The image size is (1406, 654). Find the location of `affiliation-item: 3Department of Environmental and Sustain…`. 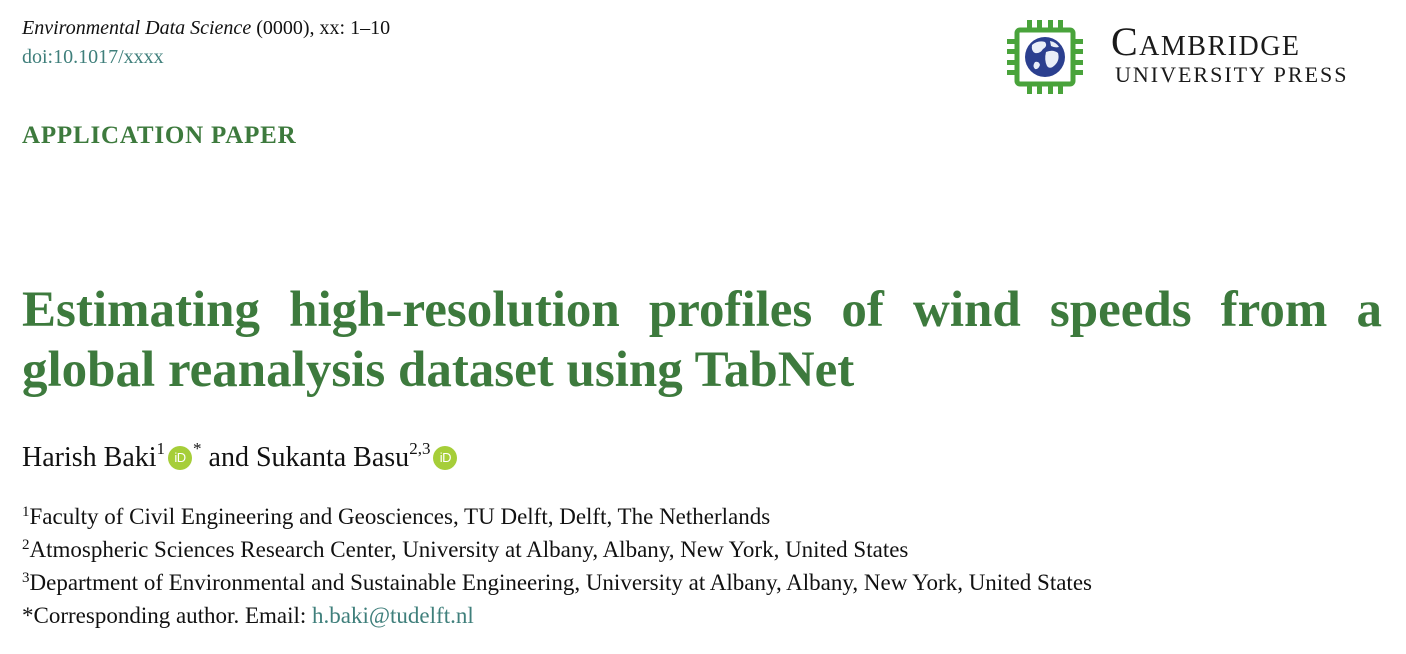

affiliation-item: 3Department of Environmental and Sustain… is located at coordinates (557, 582).